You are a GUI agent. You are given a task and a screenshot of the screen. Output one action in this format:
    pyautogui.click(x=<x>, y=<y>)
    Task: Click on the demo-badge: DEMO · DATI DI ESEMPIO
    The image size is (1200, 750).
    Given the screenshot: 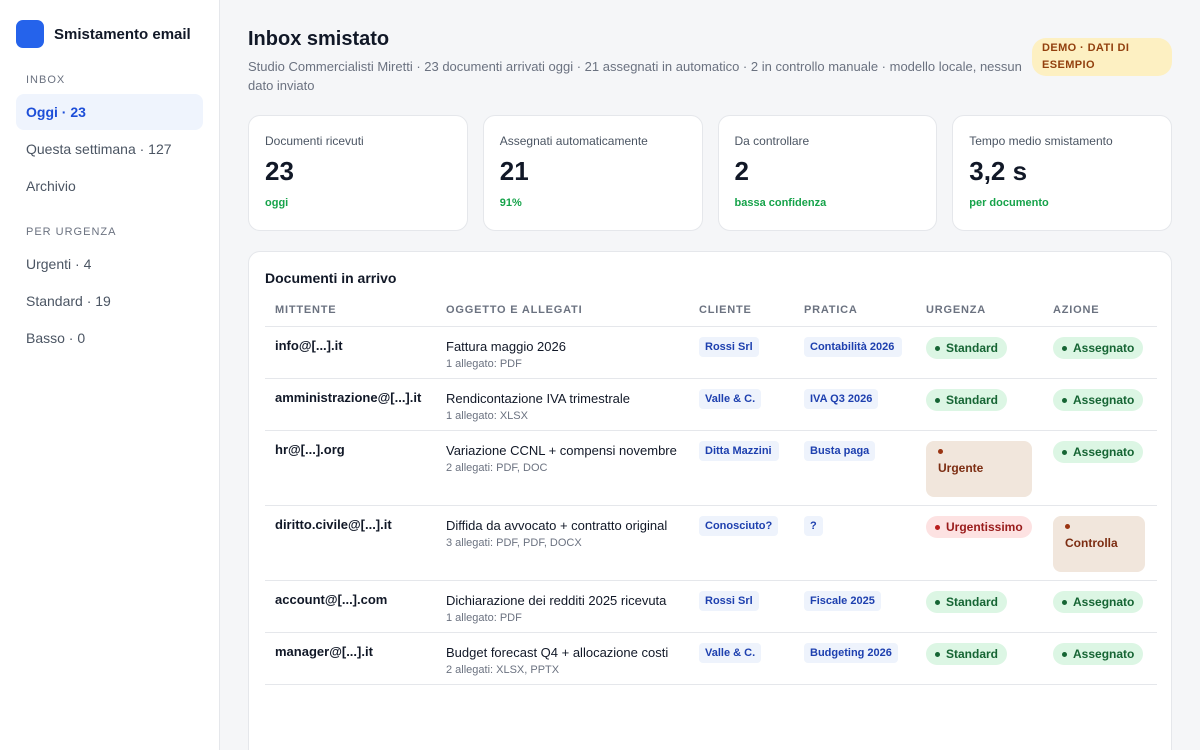 What is the action you would take?
    pyautogui.click(x=1102, y=57)
    